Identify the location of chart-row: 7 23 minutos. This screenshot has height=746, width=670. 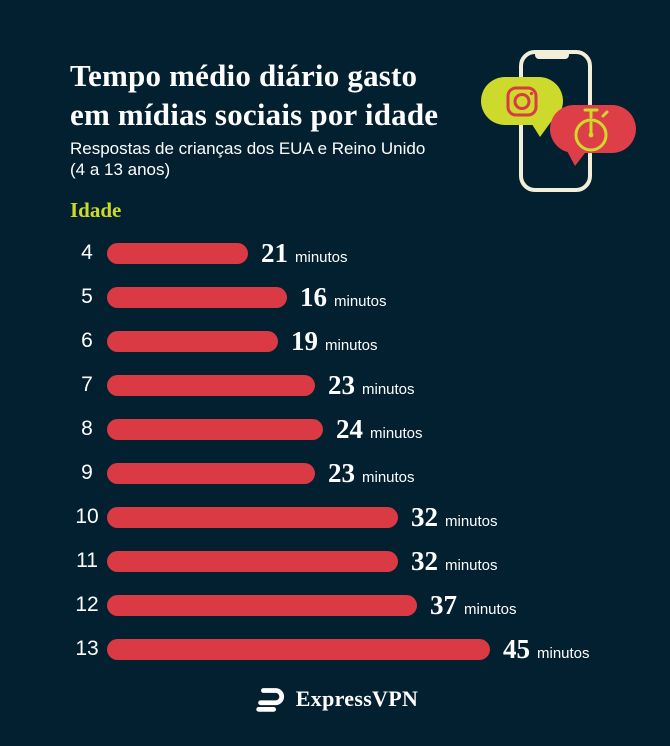
(335, 385).